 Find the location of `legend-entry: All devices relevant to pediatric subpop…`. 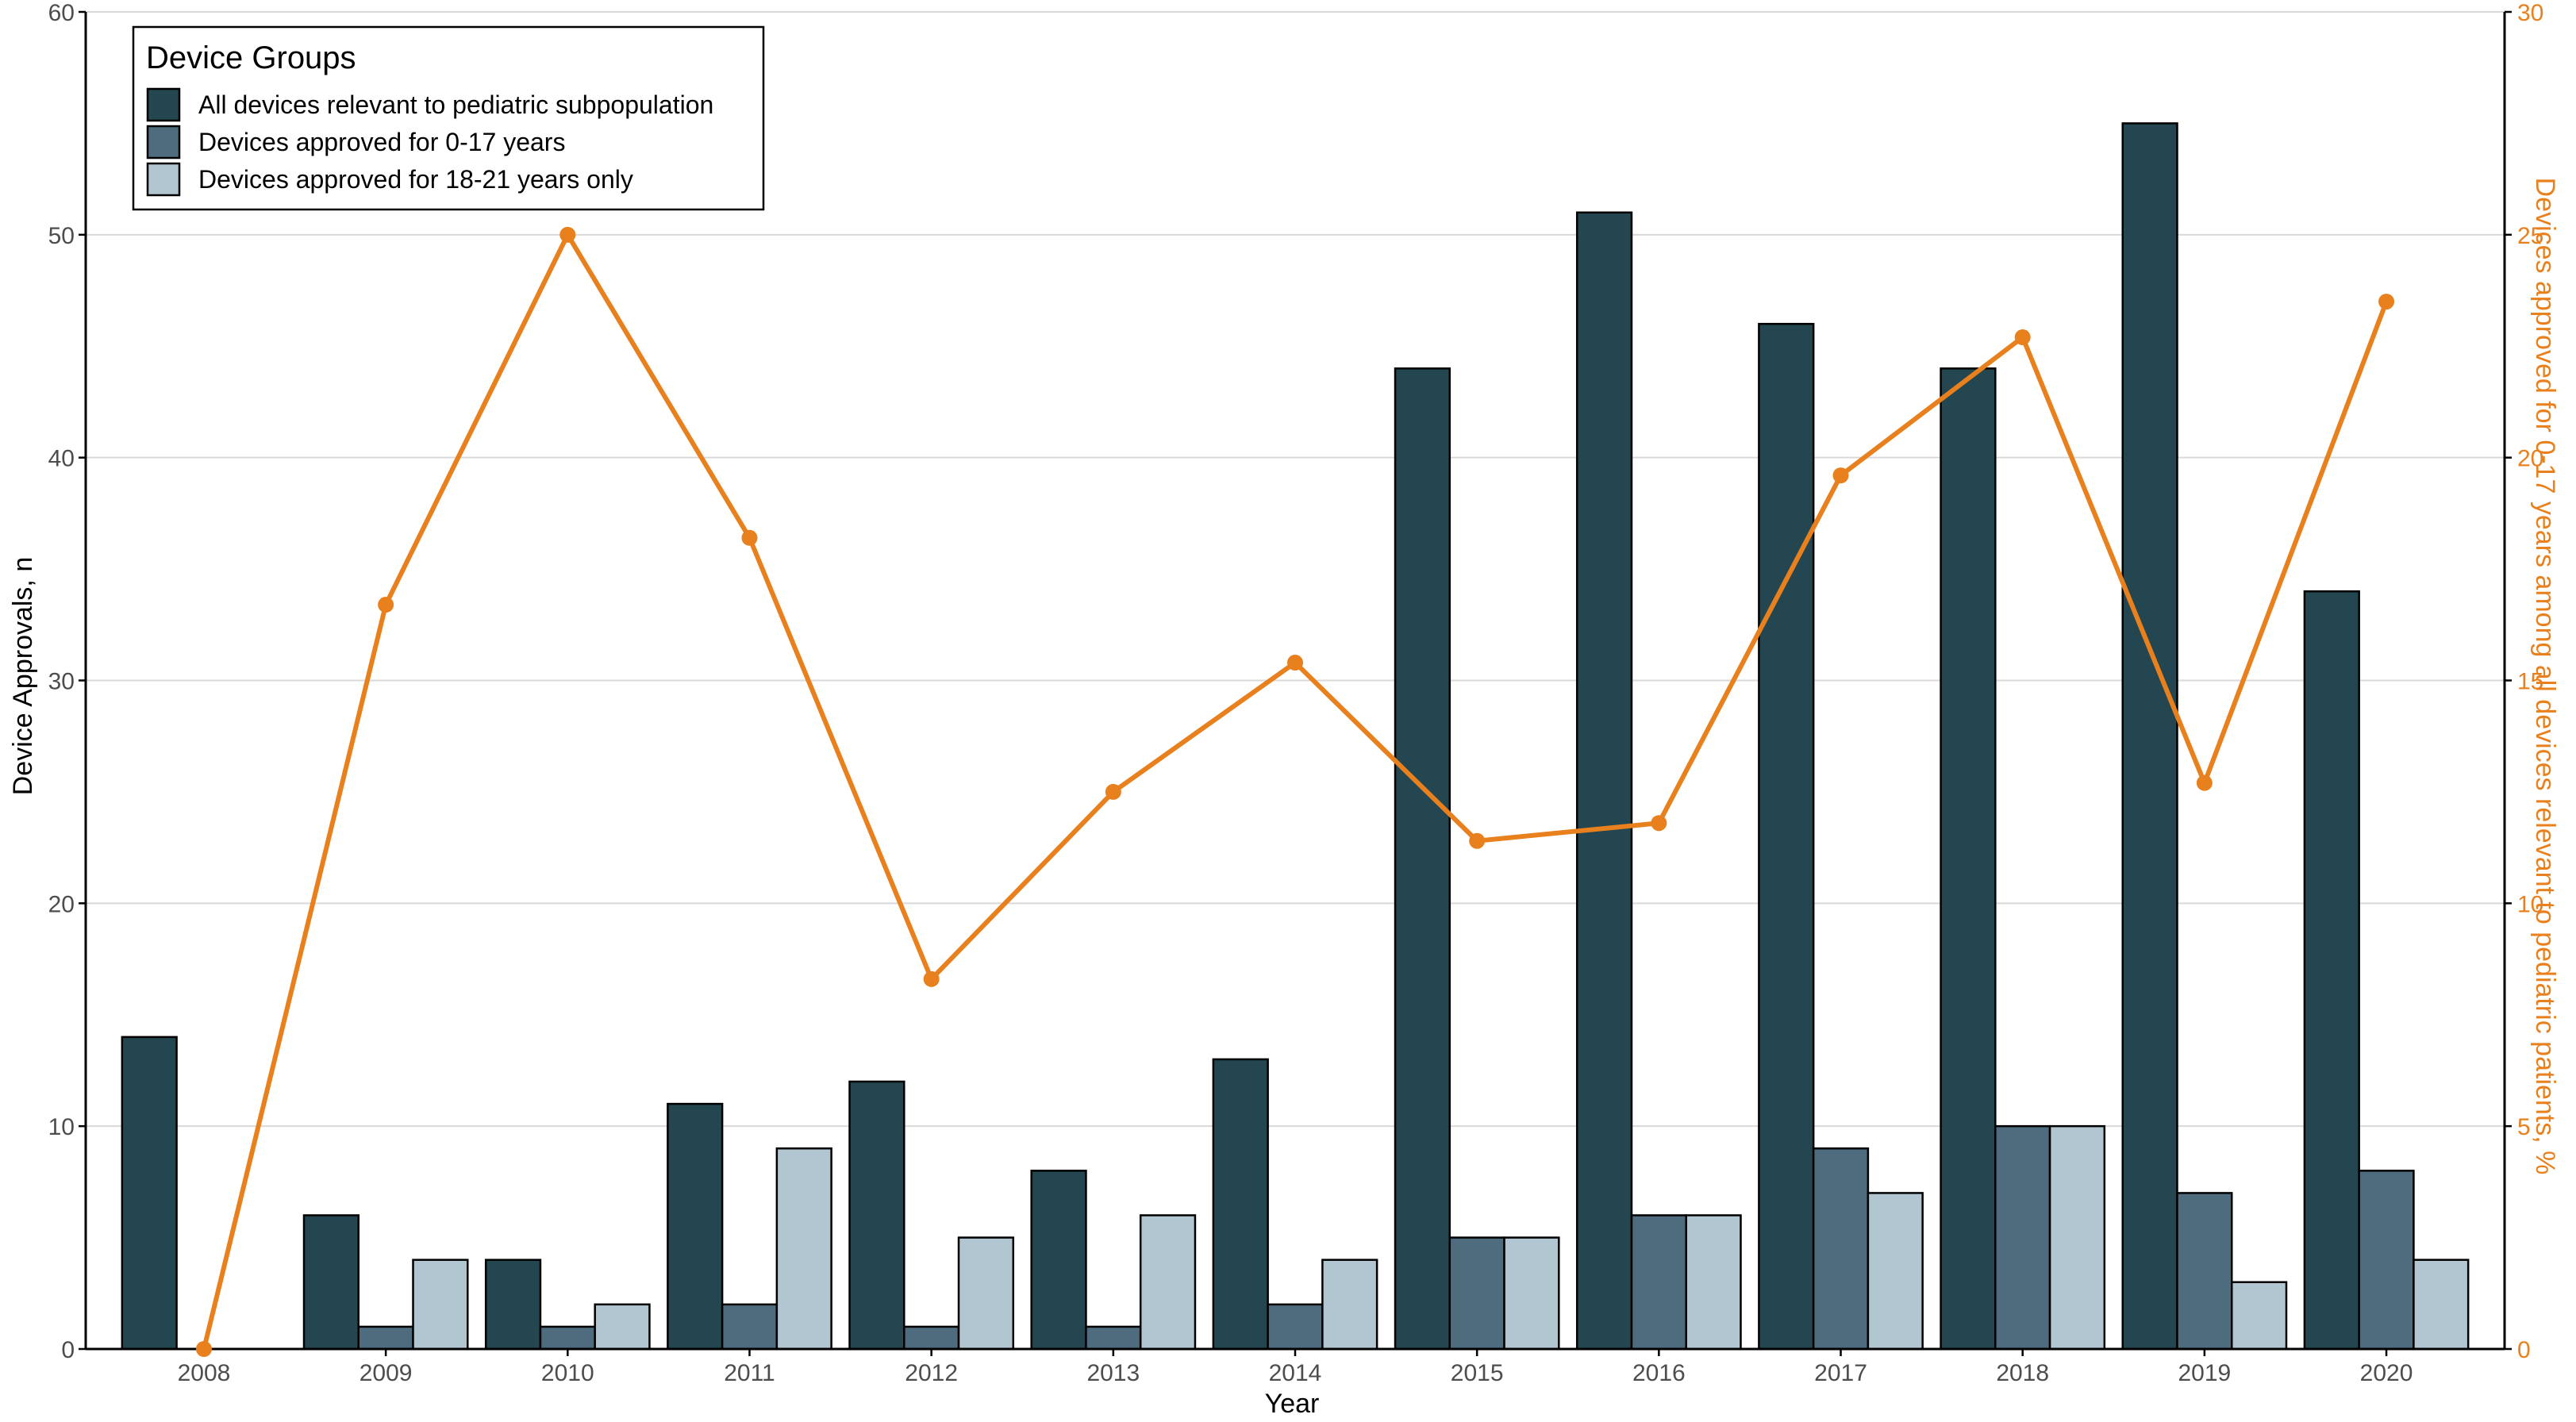

legend-entry: All devices relevant to pediatric subpop… is located at coordinates (455, 104).